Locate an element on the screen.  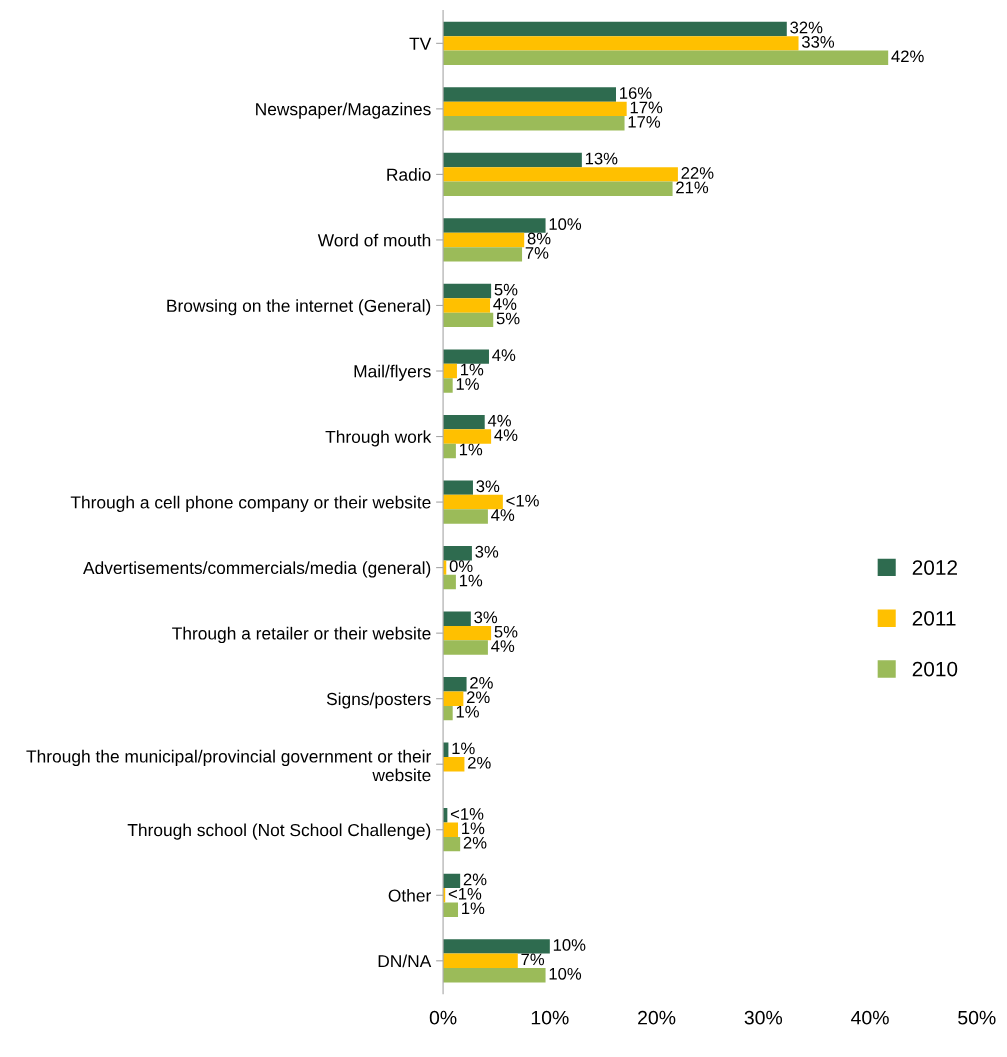
legend-label: 2010 is located at coordinates (935, 669).